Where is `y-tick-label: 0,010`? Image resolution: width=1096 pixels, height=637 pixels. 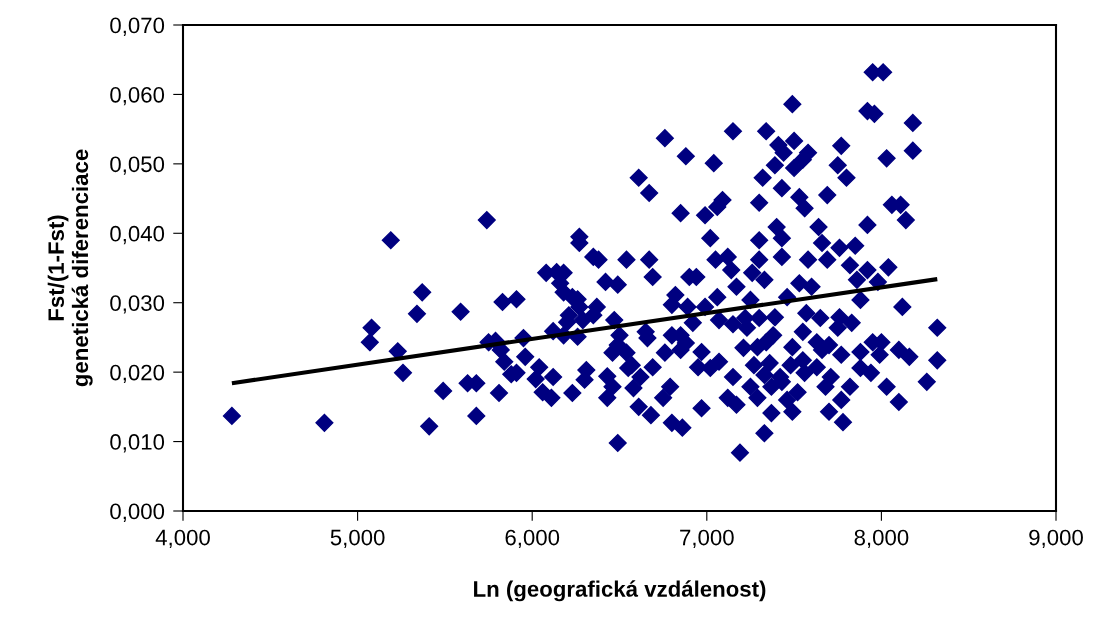 y-tick-label: 0,010 is located at coordinates (137, 443).